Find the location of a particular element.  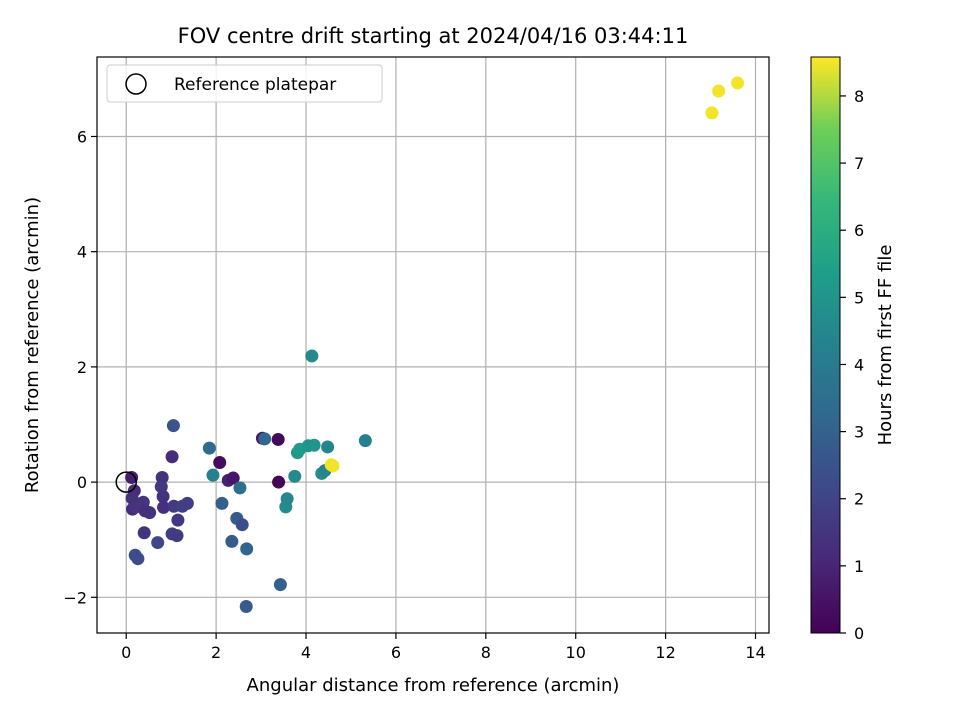

y-tick-label: 2 is located at coordinates (82, 367).